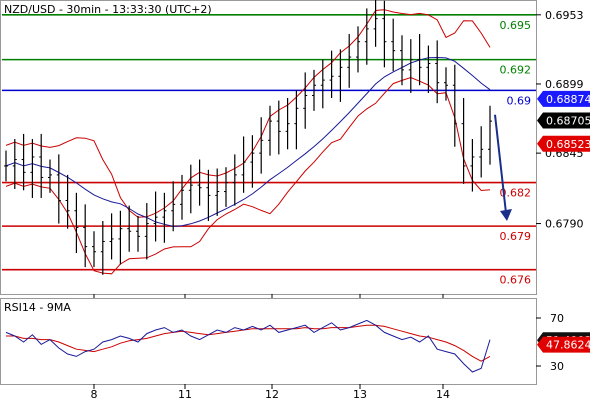  What do you see at coordinates (248, 343) in the screenshot?
I see `rsi-ma-line` at bounding box center [248, 343].